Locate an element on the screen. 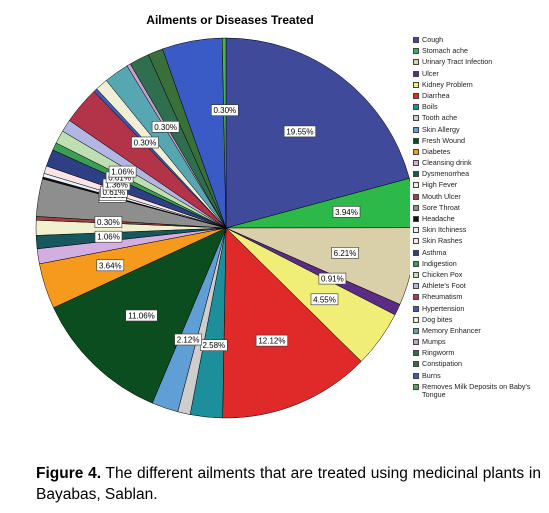 The height and width of the screenshot is (513, 549). legend-label: Rheumatism is located at coordinates (442, 297).